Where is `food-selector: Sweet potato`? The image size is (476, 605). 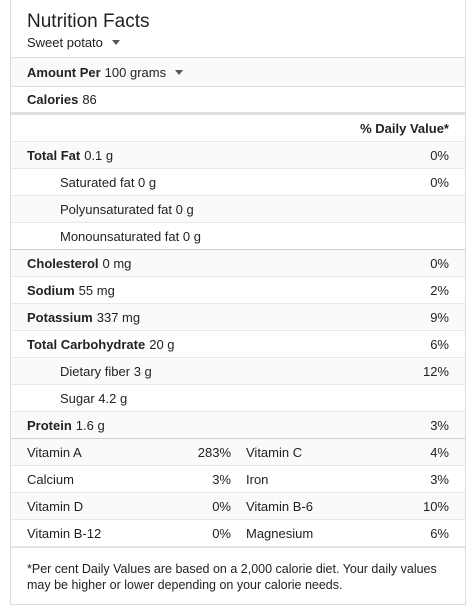
food-selector: Sweet potato is located at coordinates (238, 42).